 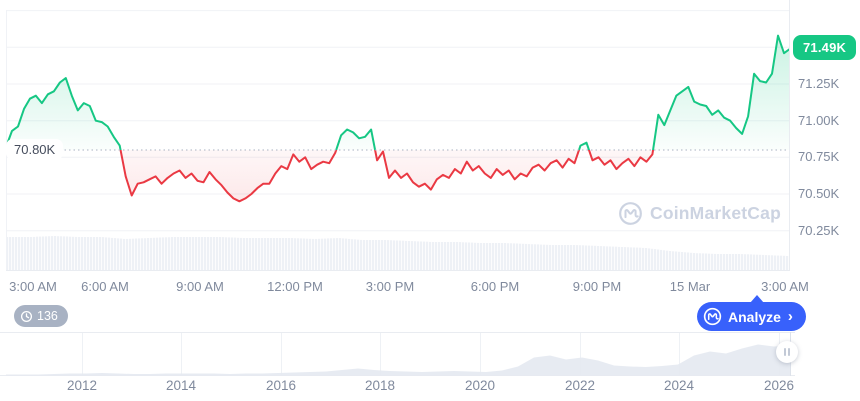 What do you see at coordinates (819, 193) in the screenshot?
I see `y-axis-label: 70.50K` at bounding box center [819, 193].